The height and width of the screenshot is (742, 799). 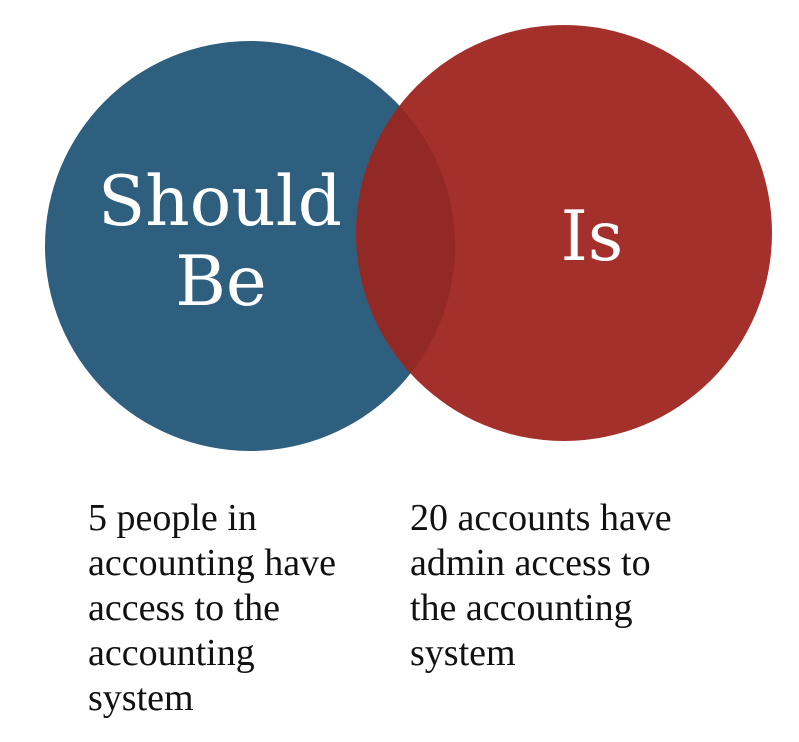 I want to click on is-caption-line: the accounting, so click(x=521, y=608).